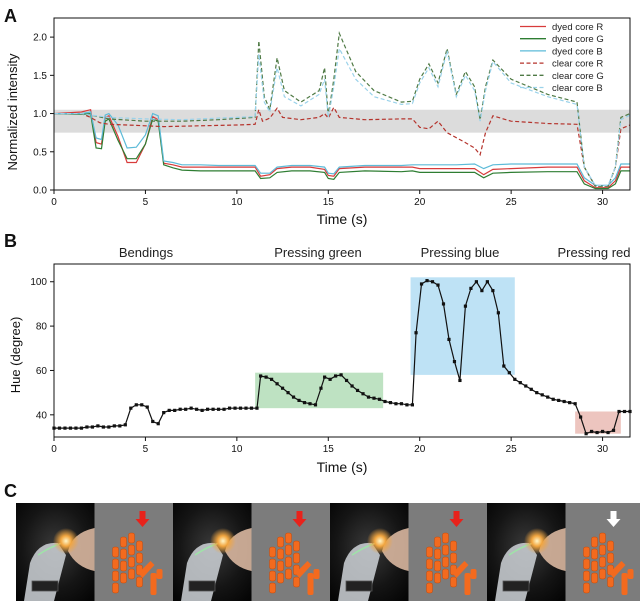 Image resolution: width=640 pixels, height=607 pixels. What do you see at coordinates (577, 88) in the screenshot?
I see `legend-label: clear core B` at bounding box center [577, 88].